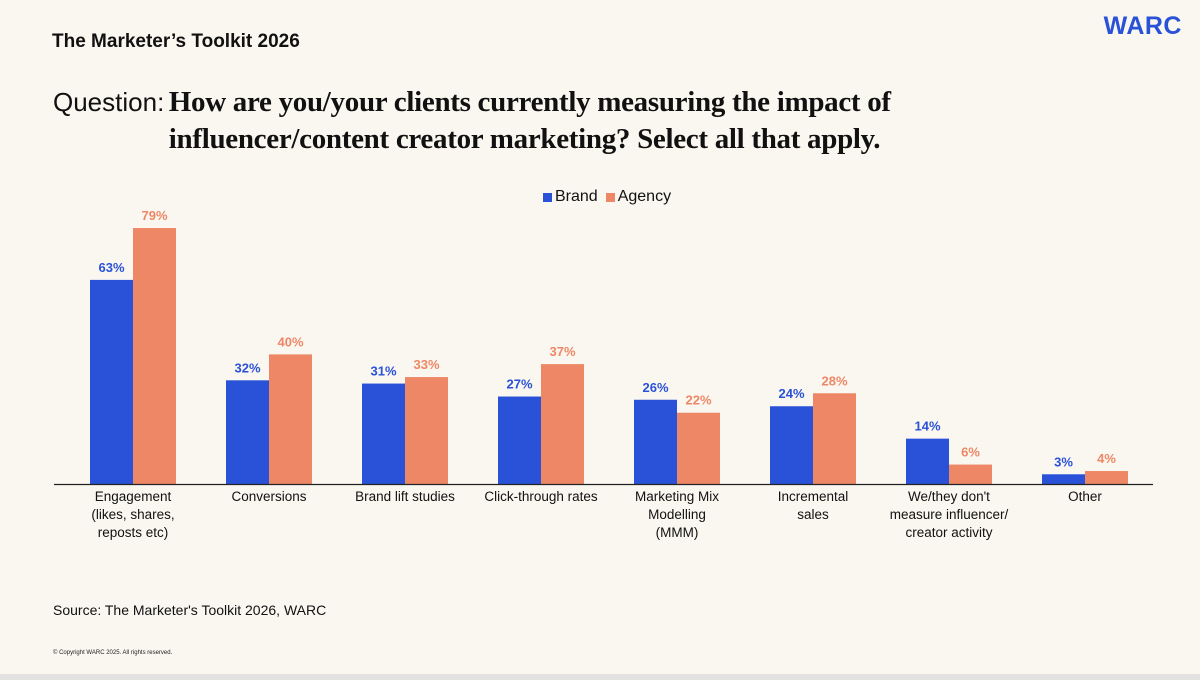 This screenshot has height=680, width=1200. What do you see at coordinates (698, 400) in the screenshot?
I see `data-label-agency: 22%` at bounding box center [698, 400].